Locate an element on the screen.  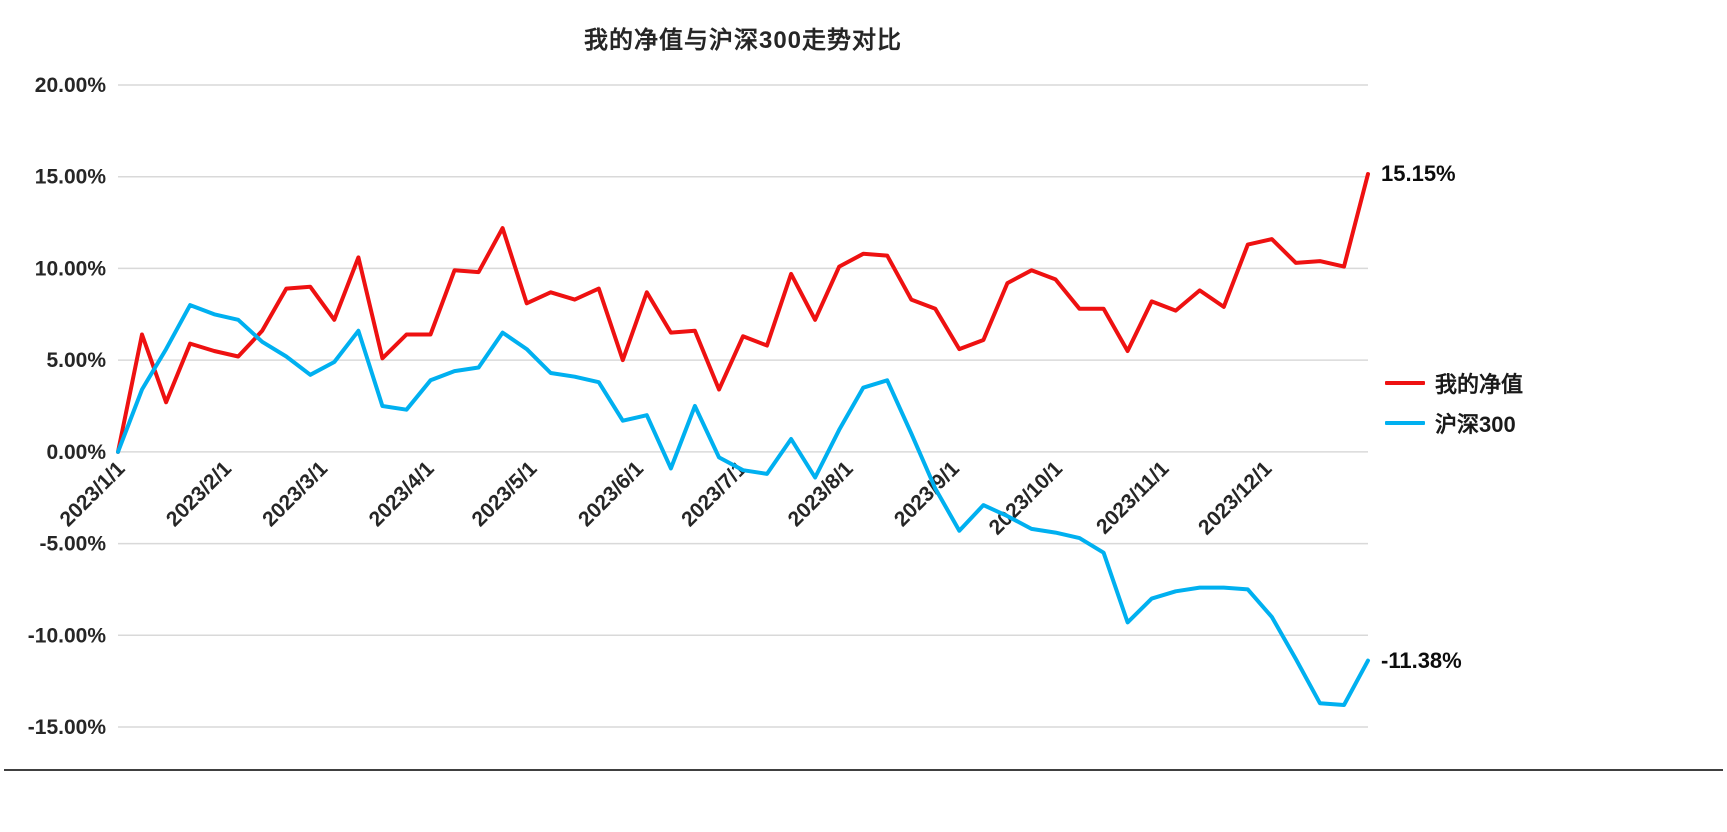
x-axis-tick-label: 2023/2/1 is located at coordinates (199, 494).